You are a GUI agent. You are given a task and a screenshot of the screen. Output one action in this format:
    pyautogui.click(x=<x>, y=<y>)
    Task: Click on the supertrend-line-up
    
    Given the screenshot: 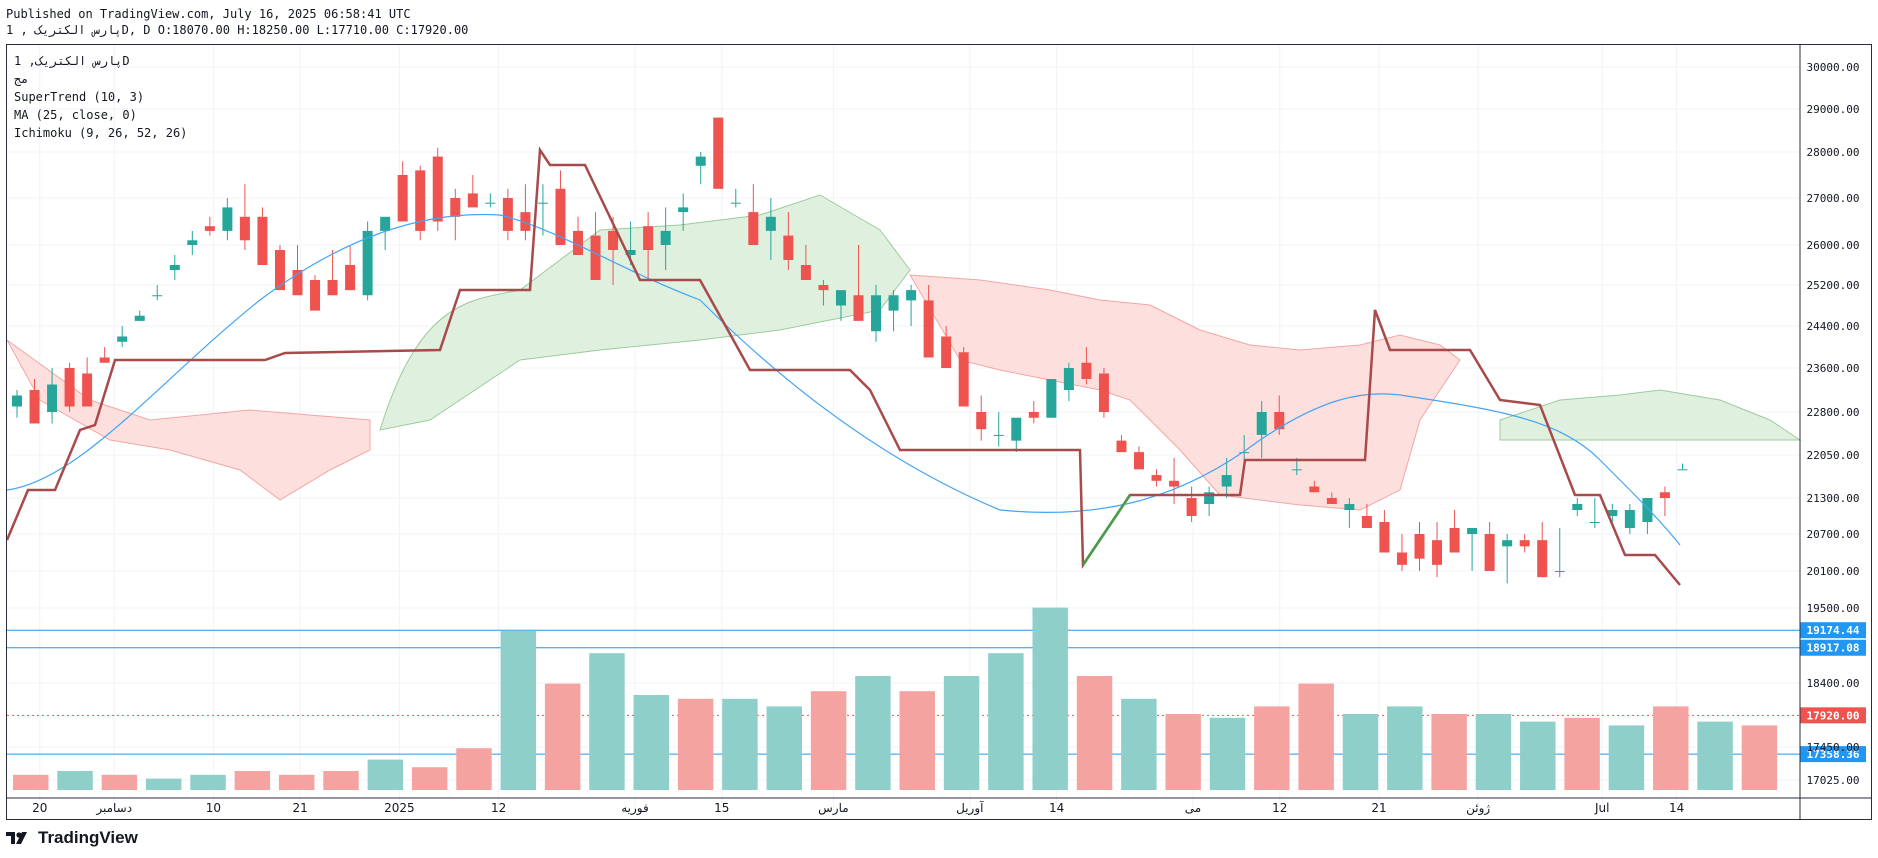 What is the action you would take?
    pyautogui.click(x=1106, y=530)
    